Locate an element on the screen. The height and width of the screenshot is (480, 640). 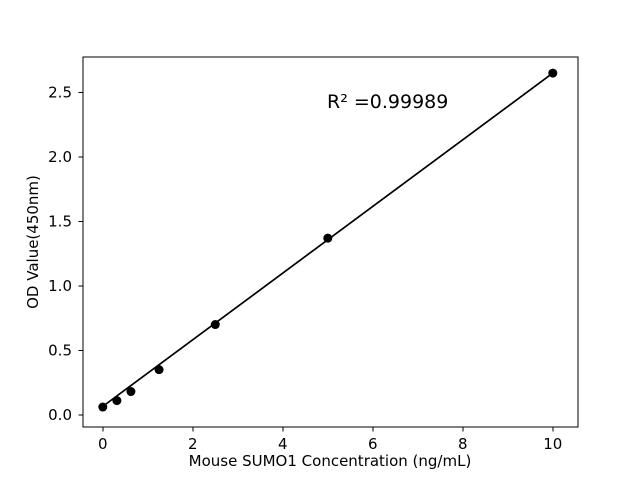
y-tick-label: 0.0 is located at coordinates (60, 415).